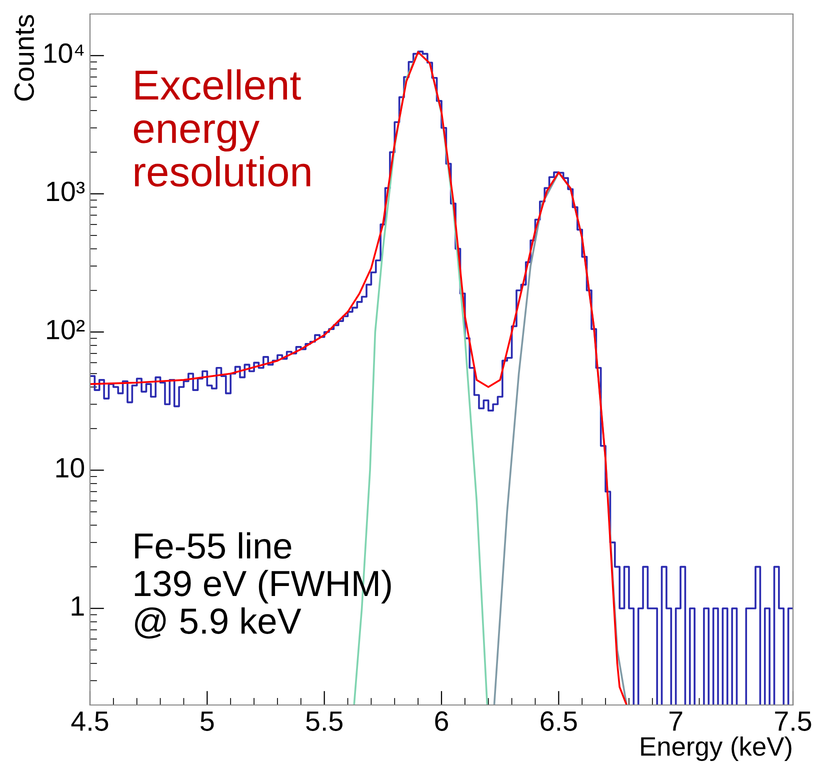 The width and height of the screenshot is (814, 769). Describe the element at coordinates (24, 58) in the screenshot. I see `y-axis-title: Counts` at that location.